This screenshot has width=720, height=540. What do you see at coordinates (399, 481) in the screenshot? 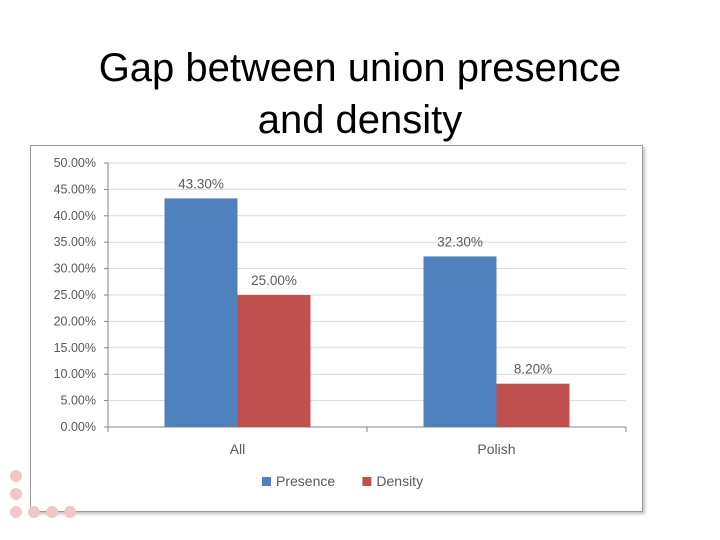
I see `legend-label: Density` at bounding box center [399, 481].